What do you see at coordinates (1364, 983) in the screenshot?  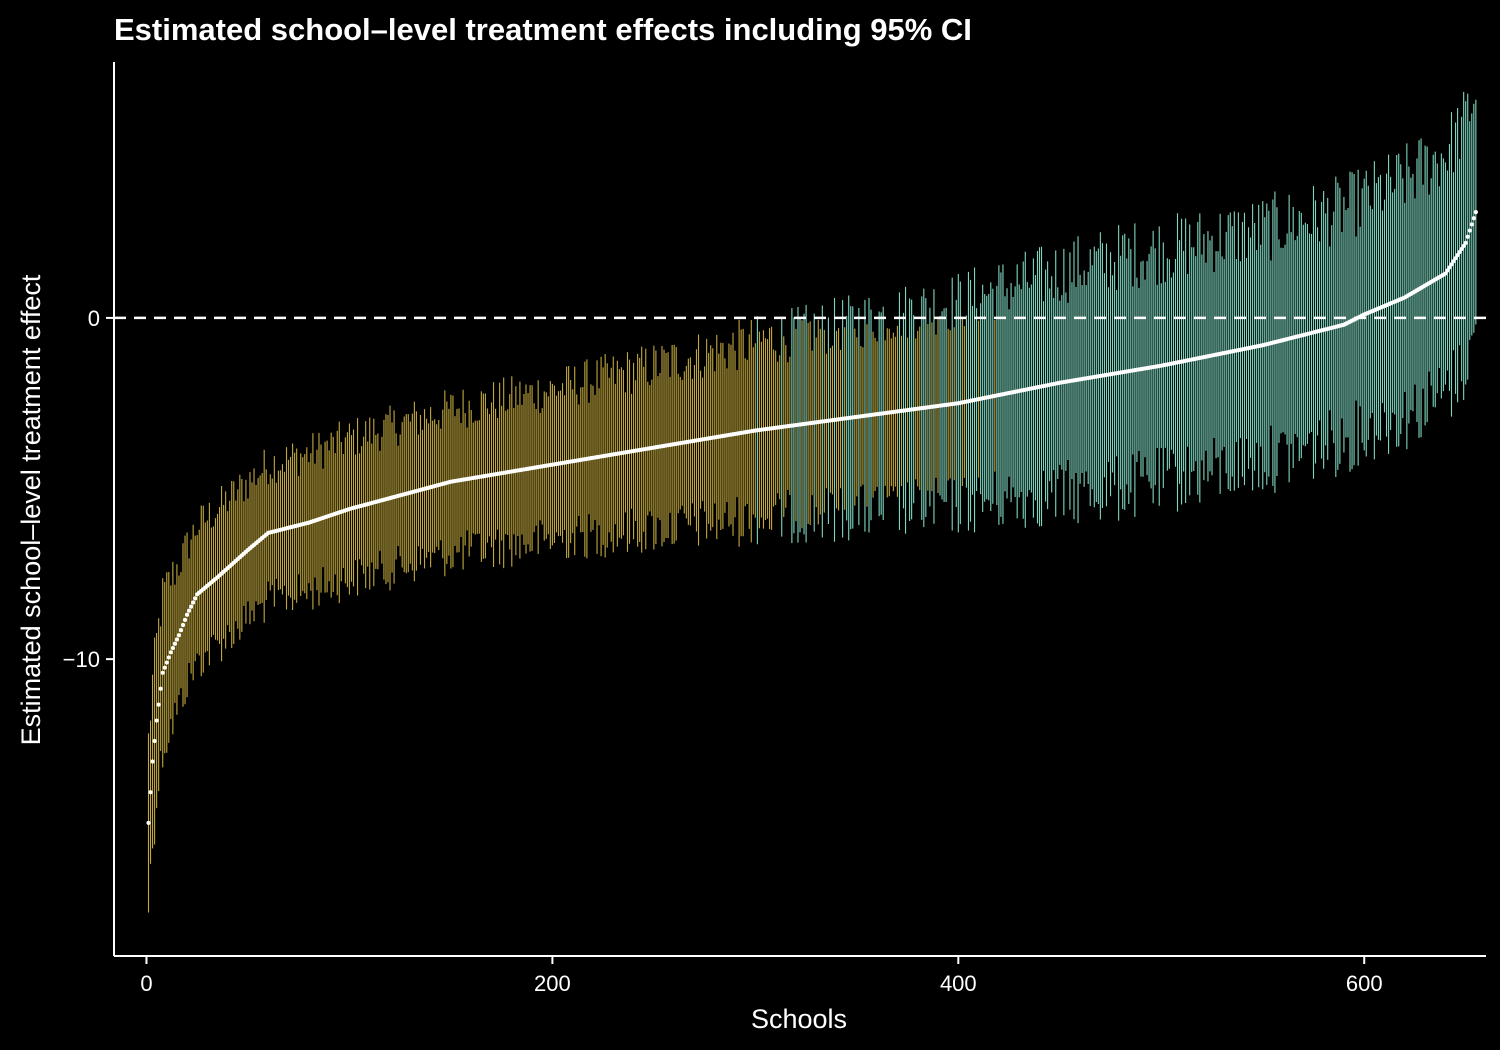 I see `x-tick-label: 600` at bounding box center [1364, 983].